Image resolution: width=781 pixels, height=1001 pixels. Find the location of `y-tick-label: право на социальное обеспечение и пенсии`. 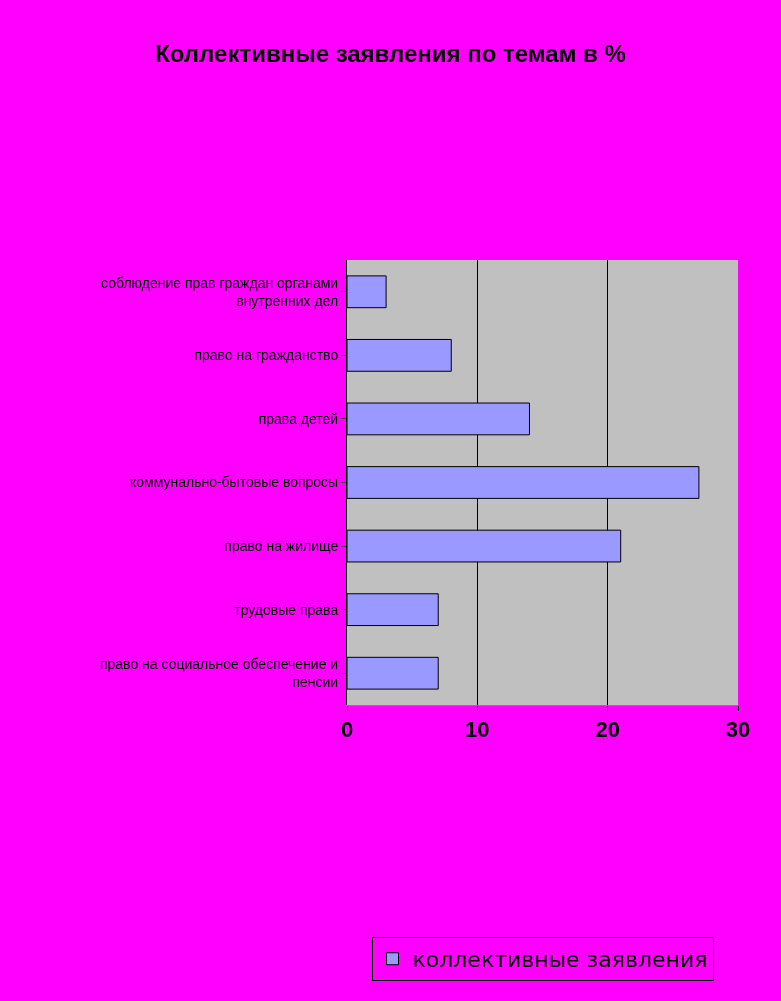

y-tick-label: право на социальное обеспечение и пенсии is located at coordinates (219, 673).